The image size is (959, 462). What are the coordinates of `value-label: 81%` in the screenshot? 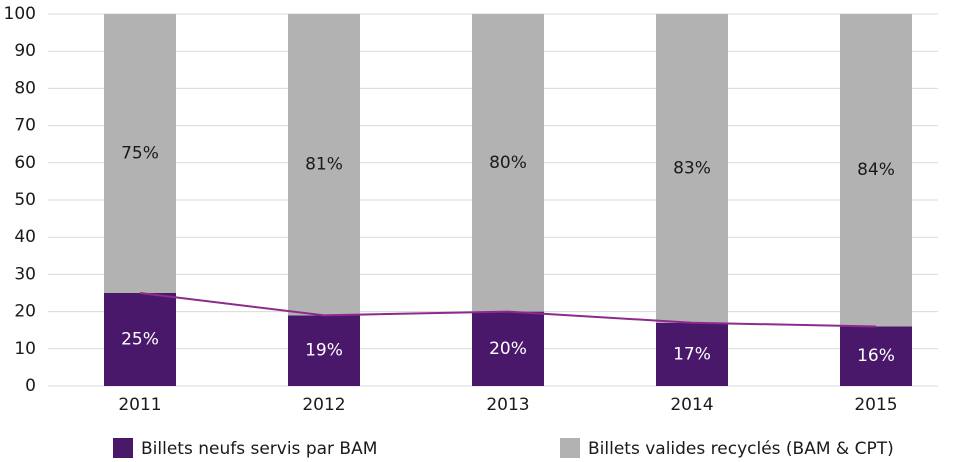 It's located at (324, 165).